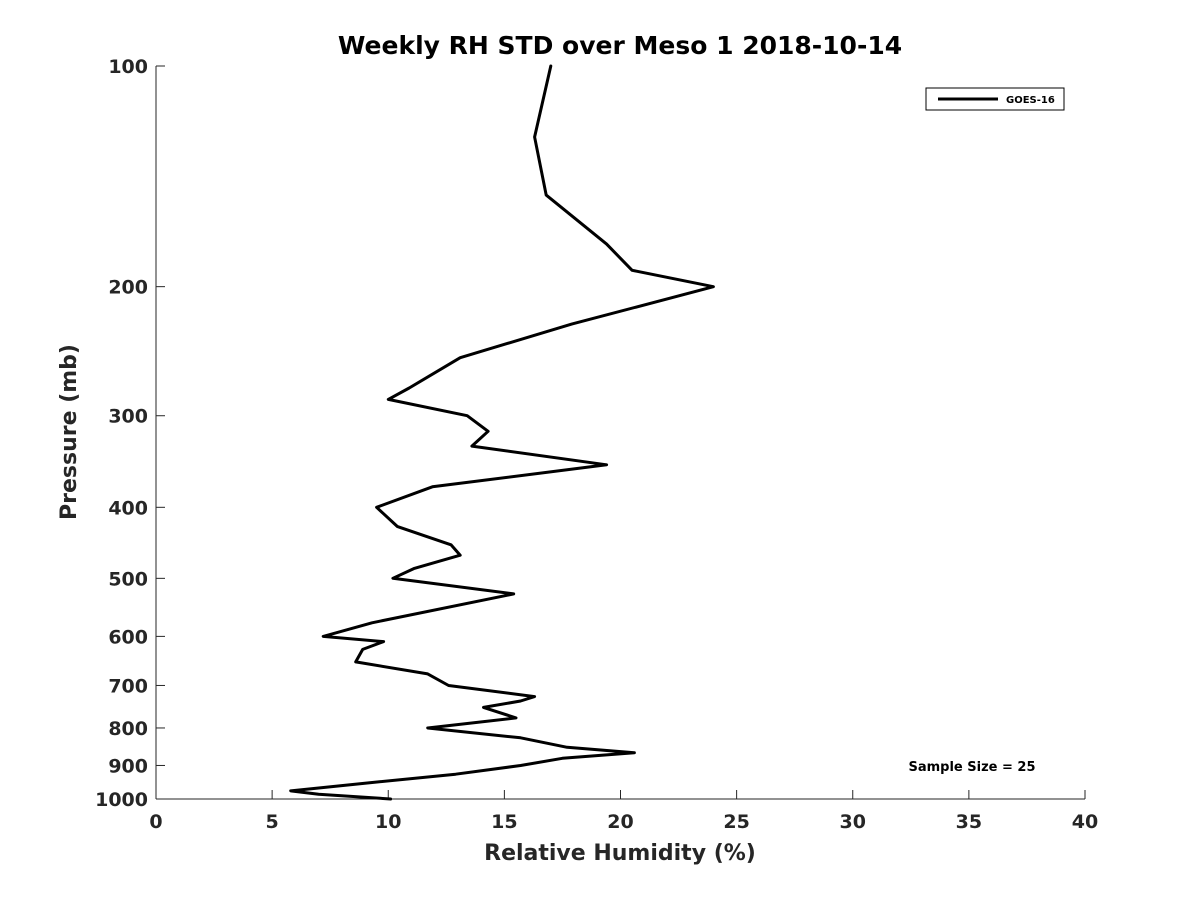 This screenshot has height=900, width=1200. I want to click on x-tick-label: 5, so click(272, 822).